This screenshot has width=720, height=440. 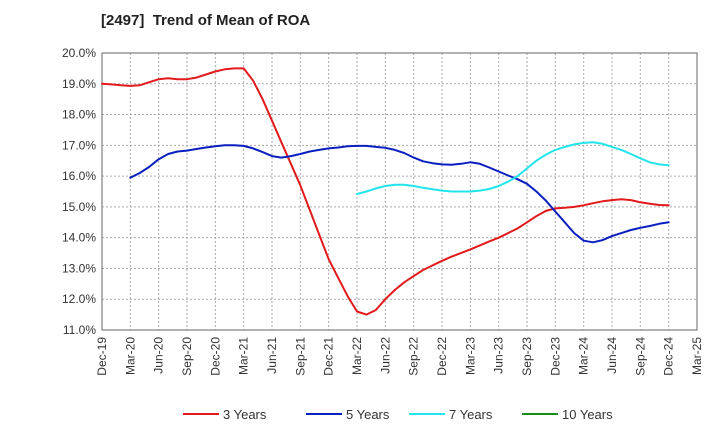 I want to click on legend-label: 3 Years, so click(x=245, y=414).